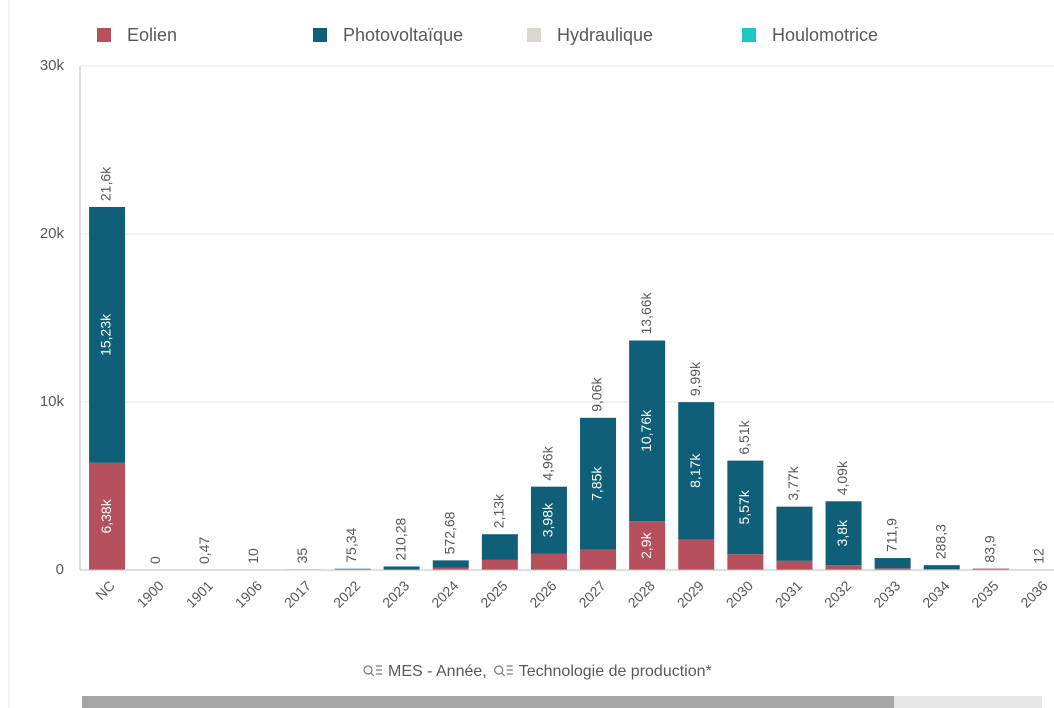  I want to click on legend-label: Photovoltaïque, so click(403, 35).